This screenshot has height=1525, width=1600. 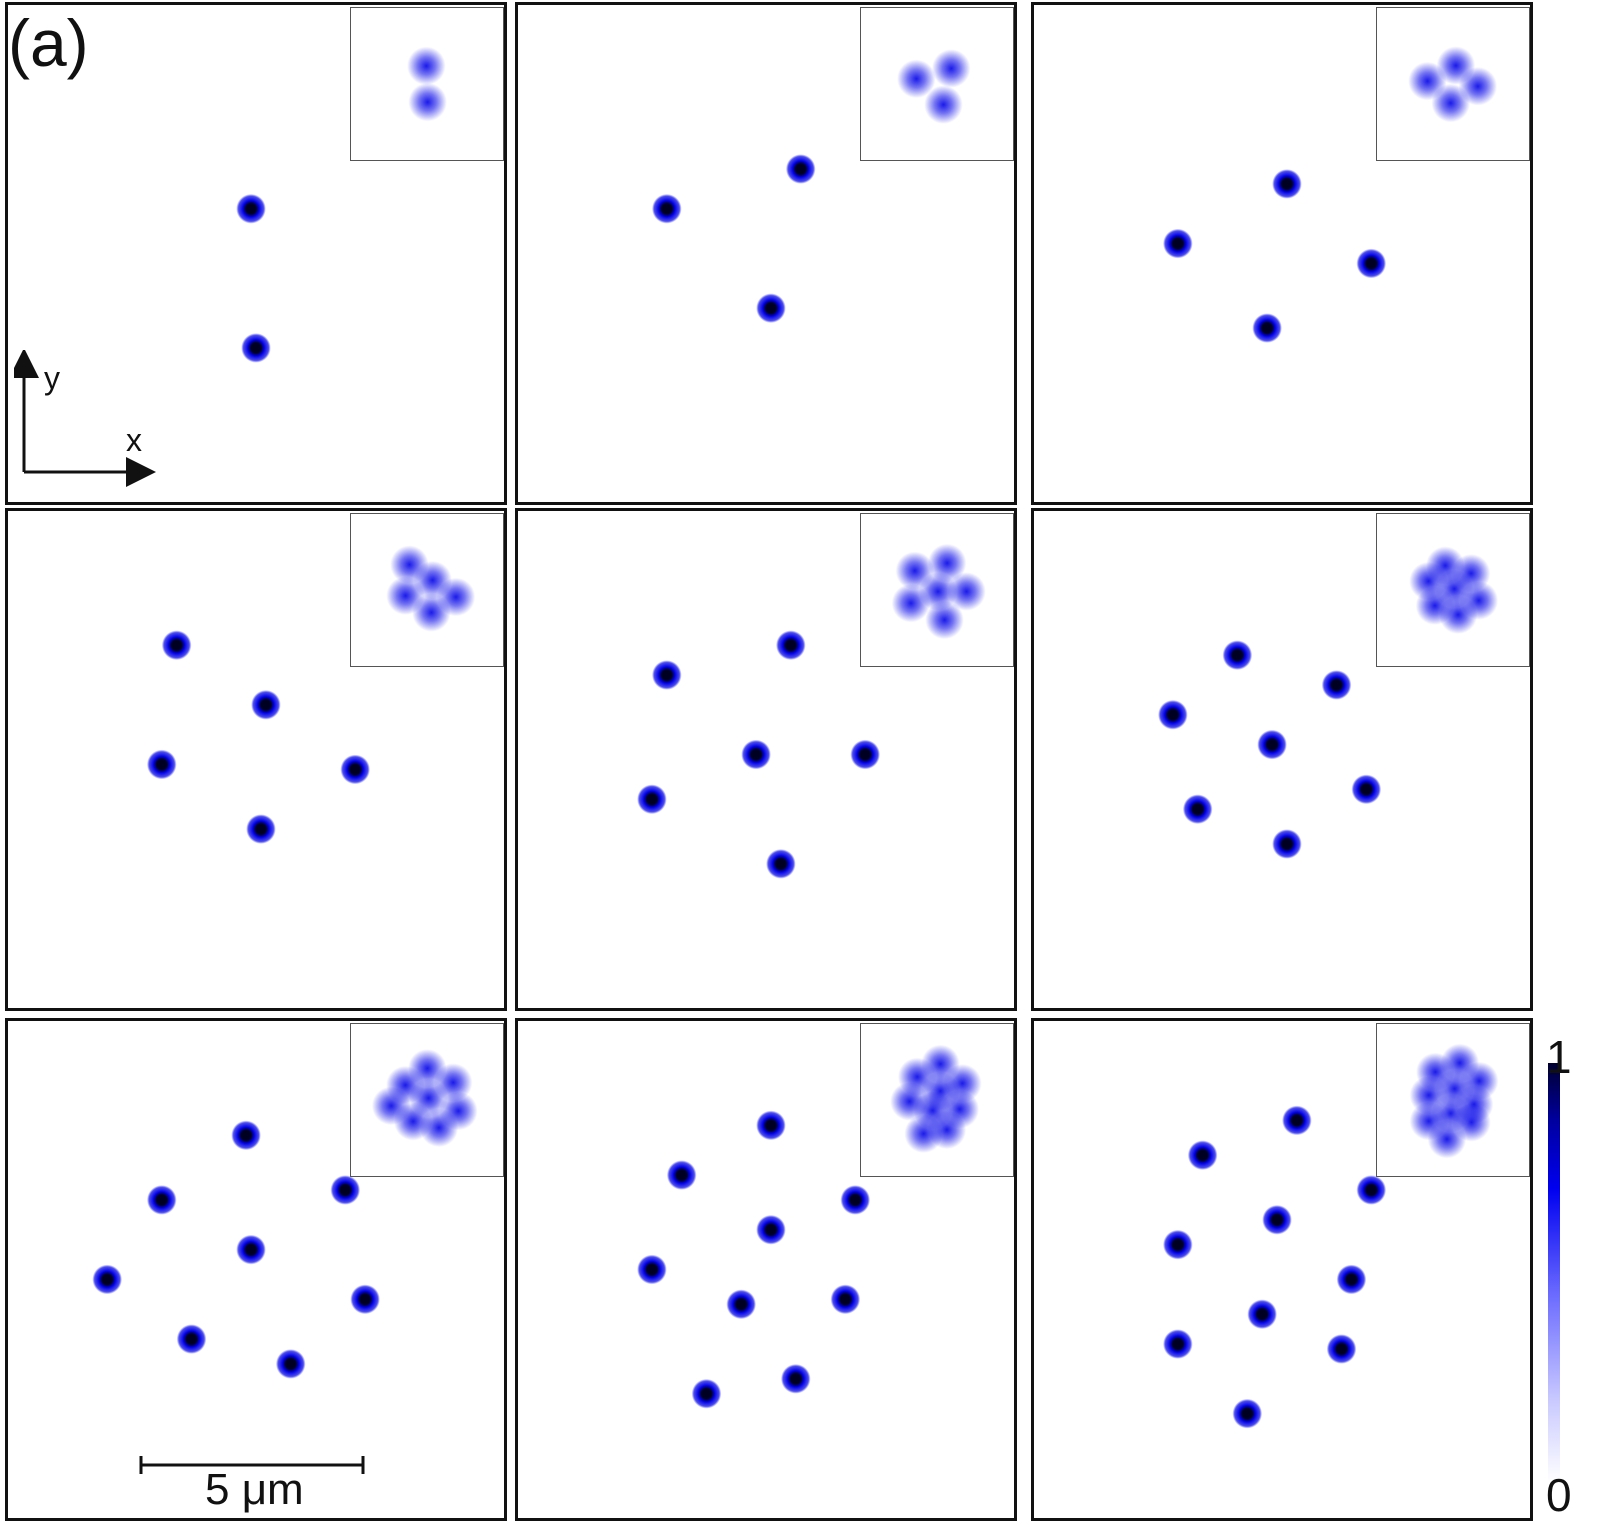 What do you see at coordinates (48, 43) in the screenshot?
I see `panel-label: (a)` at bounding box center [48, 43].